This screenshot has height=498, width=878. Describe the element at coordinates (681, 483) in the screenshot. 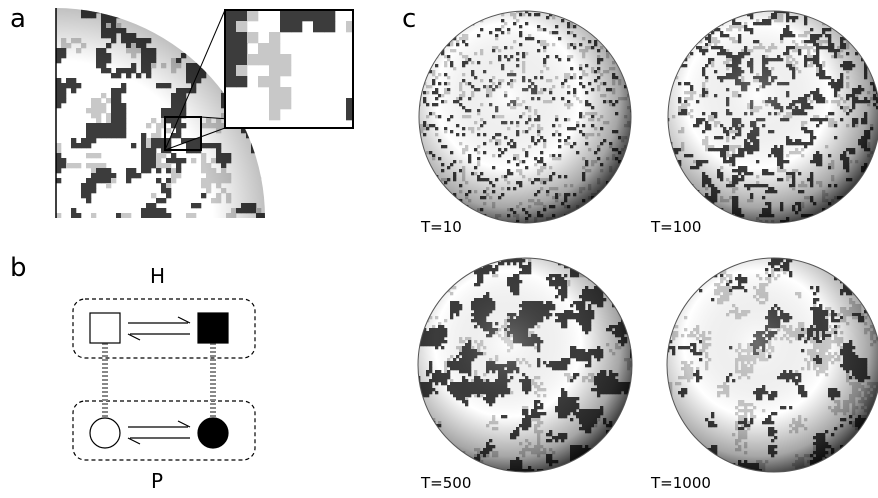

I see `time-label-t1000: T=1000` at that location.